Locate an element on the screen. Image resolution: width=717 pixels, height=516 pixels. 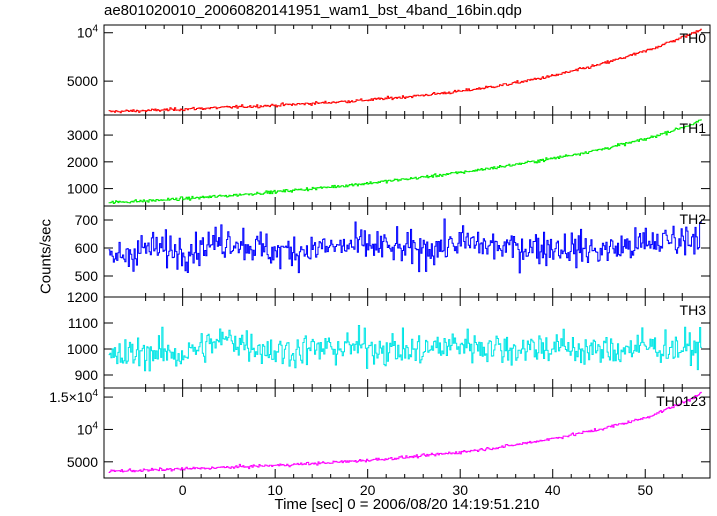
y-tick-label: 1.5×10⁴ is located at coordinates (73, 396).